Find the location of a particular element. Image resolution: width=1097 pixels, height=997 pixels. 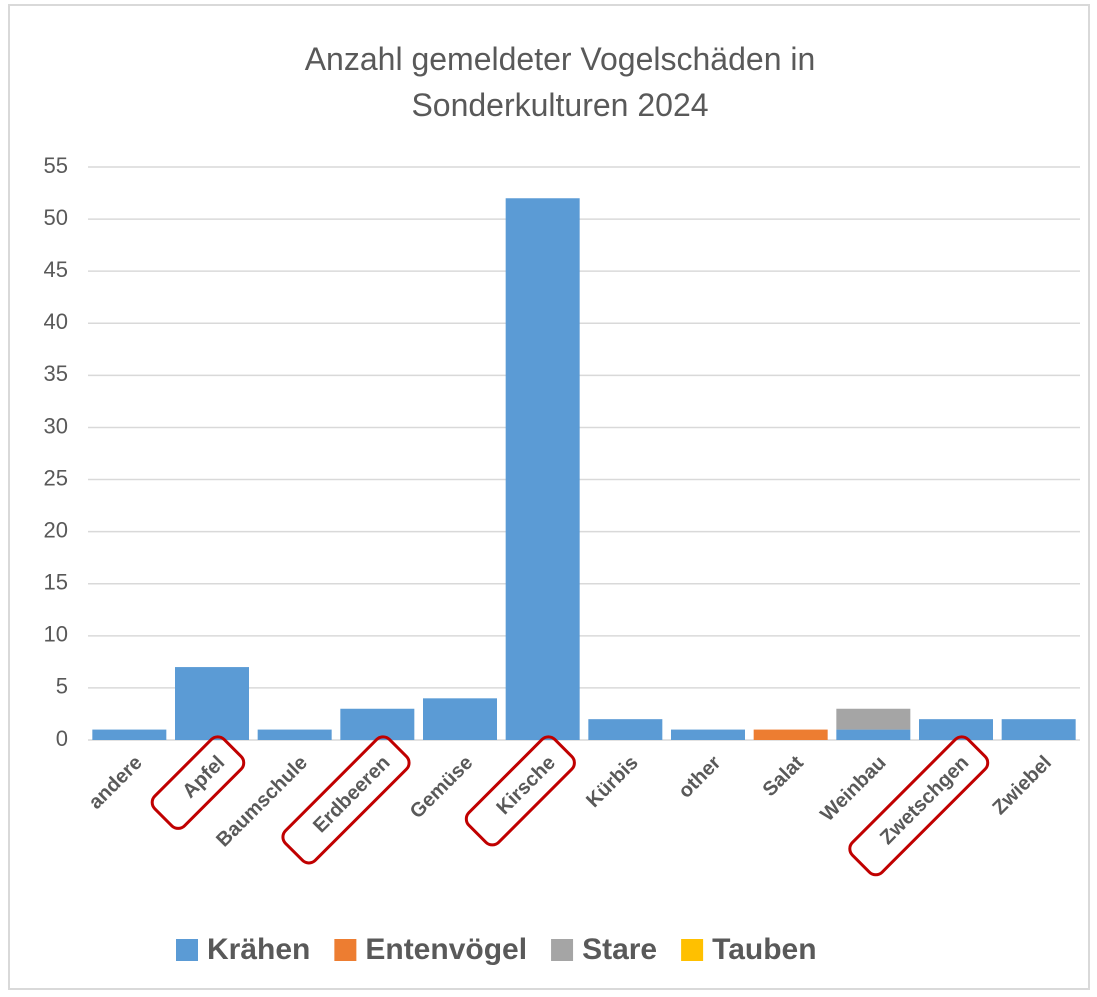

legend-label: Tauben is located at coordinates (764, 949).